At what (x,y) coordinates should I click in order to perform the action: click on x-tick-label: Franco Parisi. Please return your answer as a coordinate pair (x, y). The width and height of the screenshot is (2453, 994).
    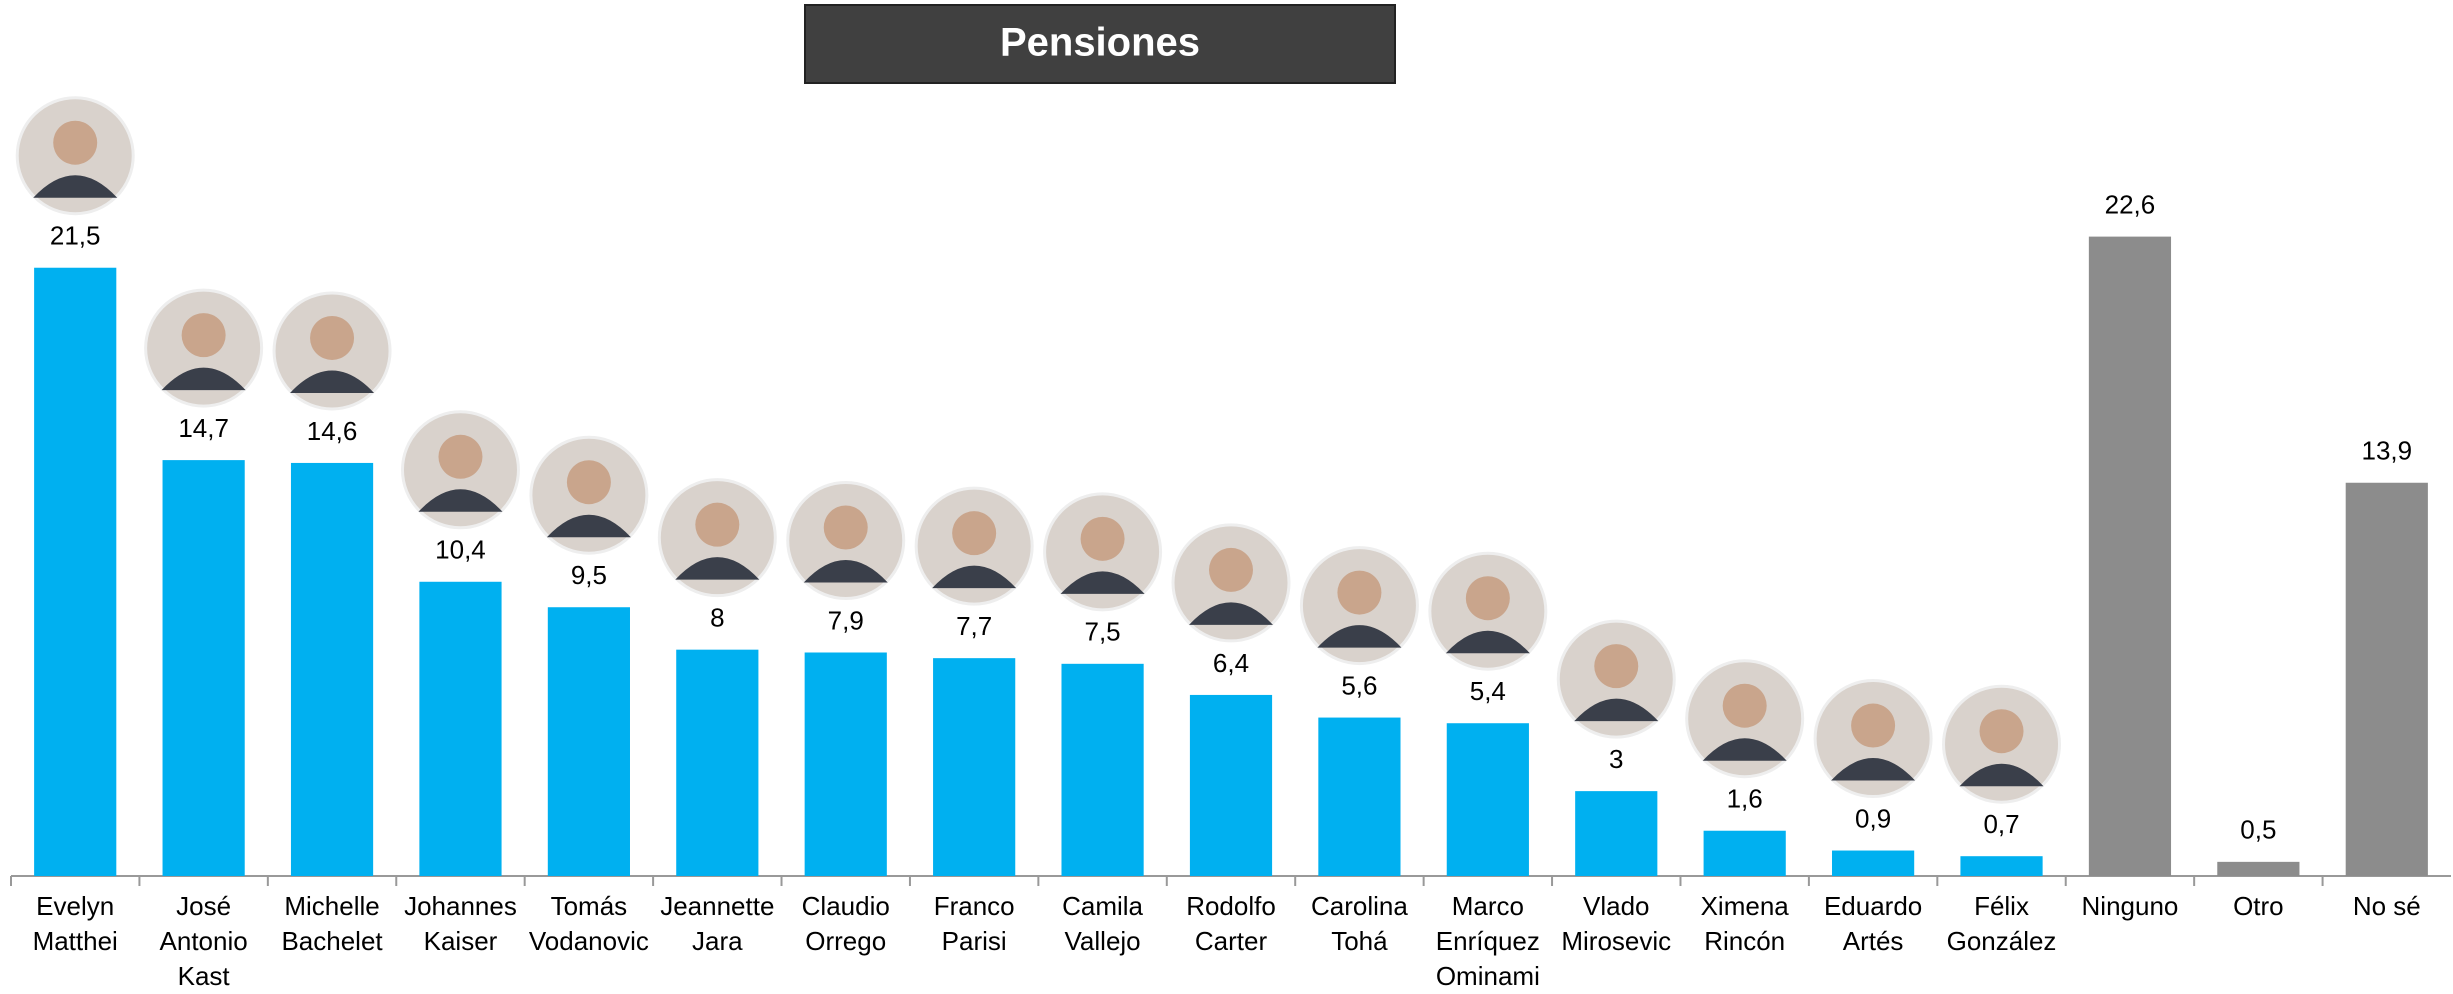
    Looking at the image, I should click on (974, 923).